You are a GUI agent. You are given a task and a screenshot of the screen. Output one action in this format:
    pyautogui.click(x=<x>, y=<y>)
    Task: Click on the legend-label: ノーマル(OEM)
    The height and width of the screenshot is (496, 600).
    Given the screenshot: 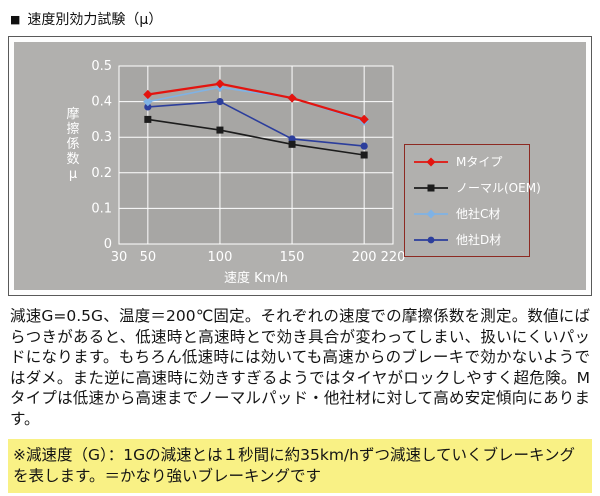 What is the action you would take?
    pyautogui.click(x=498, y=188)
    